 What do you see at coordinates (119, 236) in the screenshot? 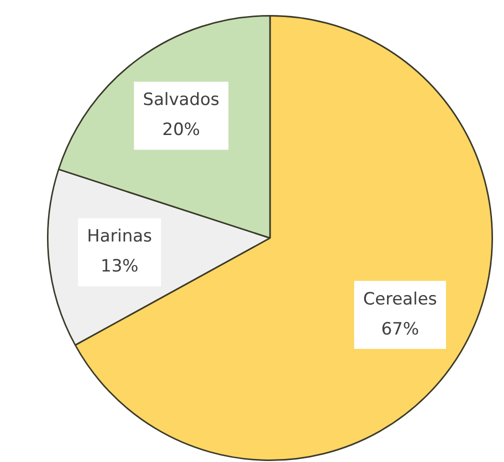
I see `slice-label: Harinas` at bounding box center [119, 236].